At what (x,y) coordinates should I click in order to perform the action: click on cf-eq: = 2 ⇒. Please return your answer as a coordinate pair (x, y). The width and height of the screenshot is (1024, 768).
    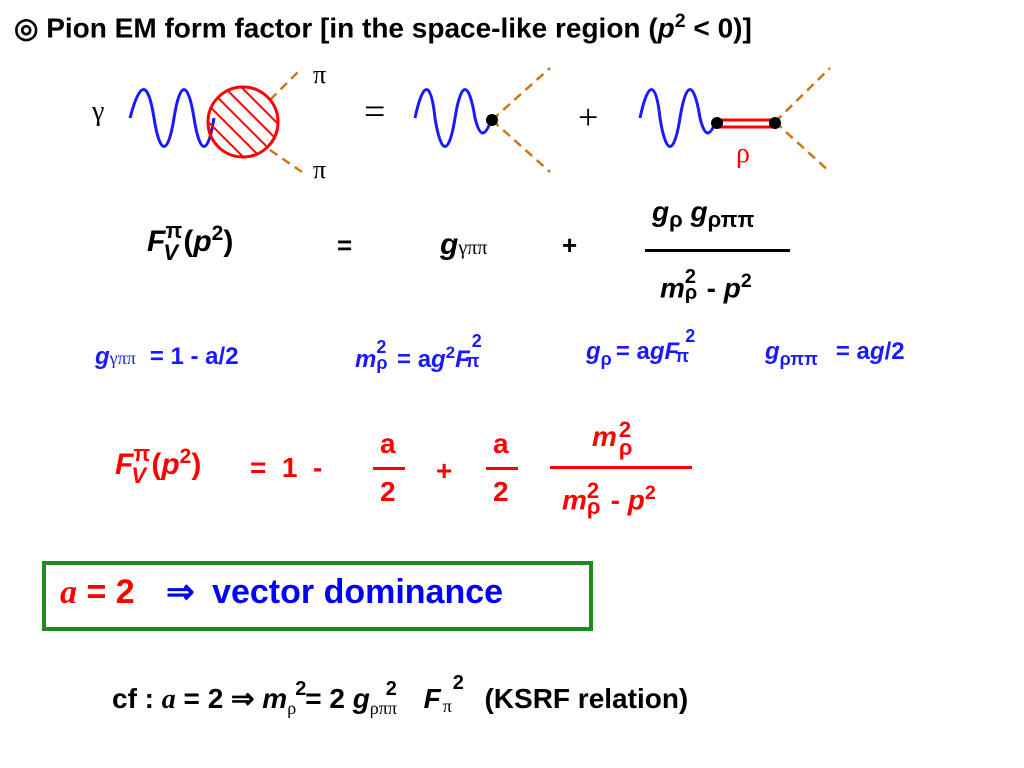
    Looking at the image, I should click on (219, 698).